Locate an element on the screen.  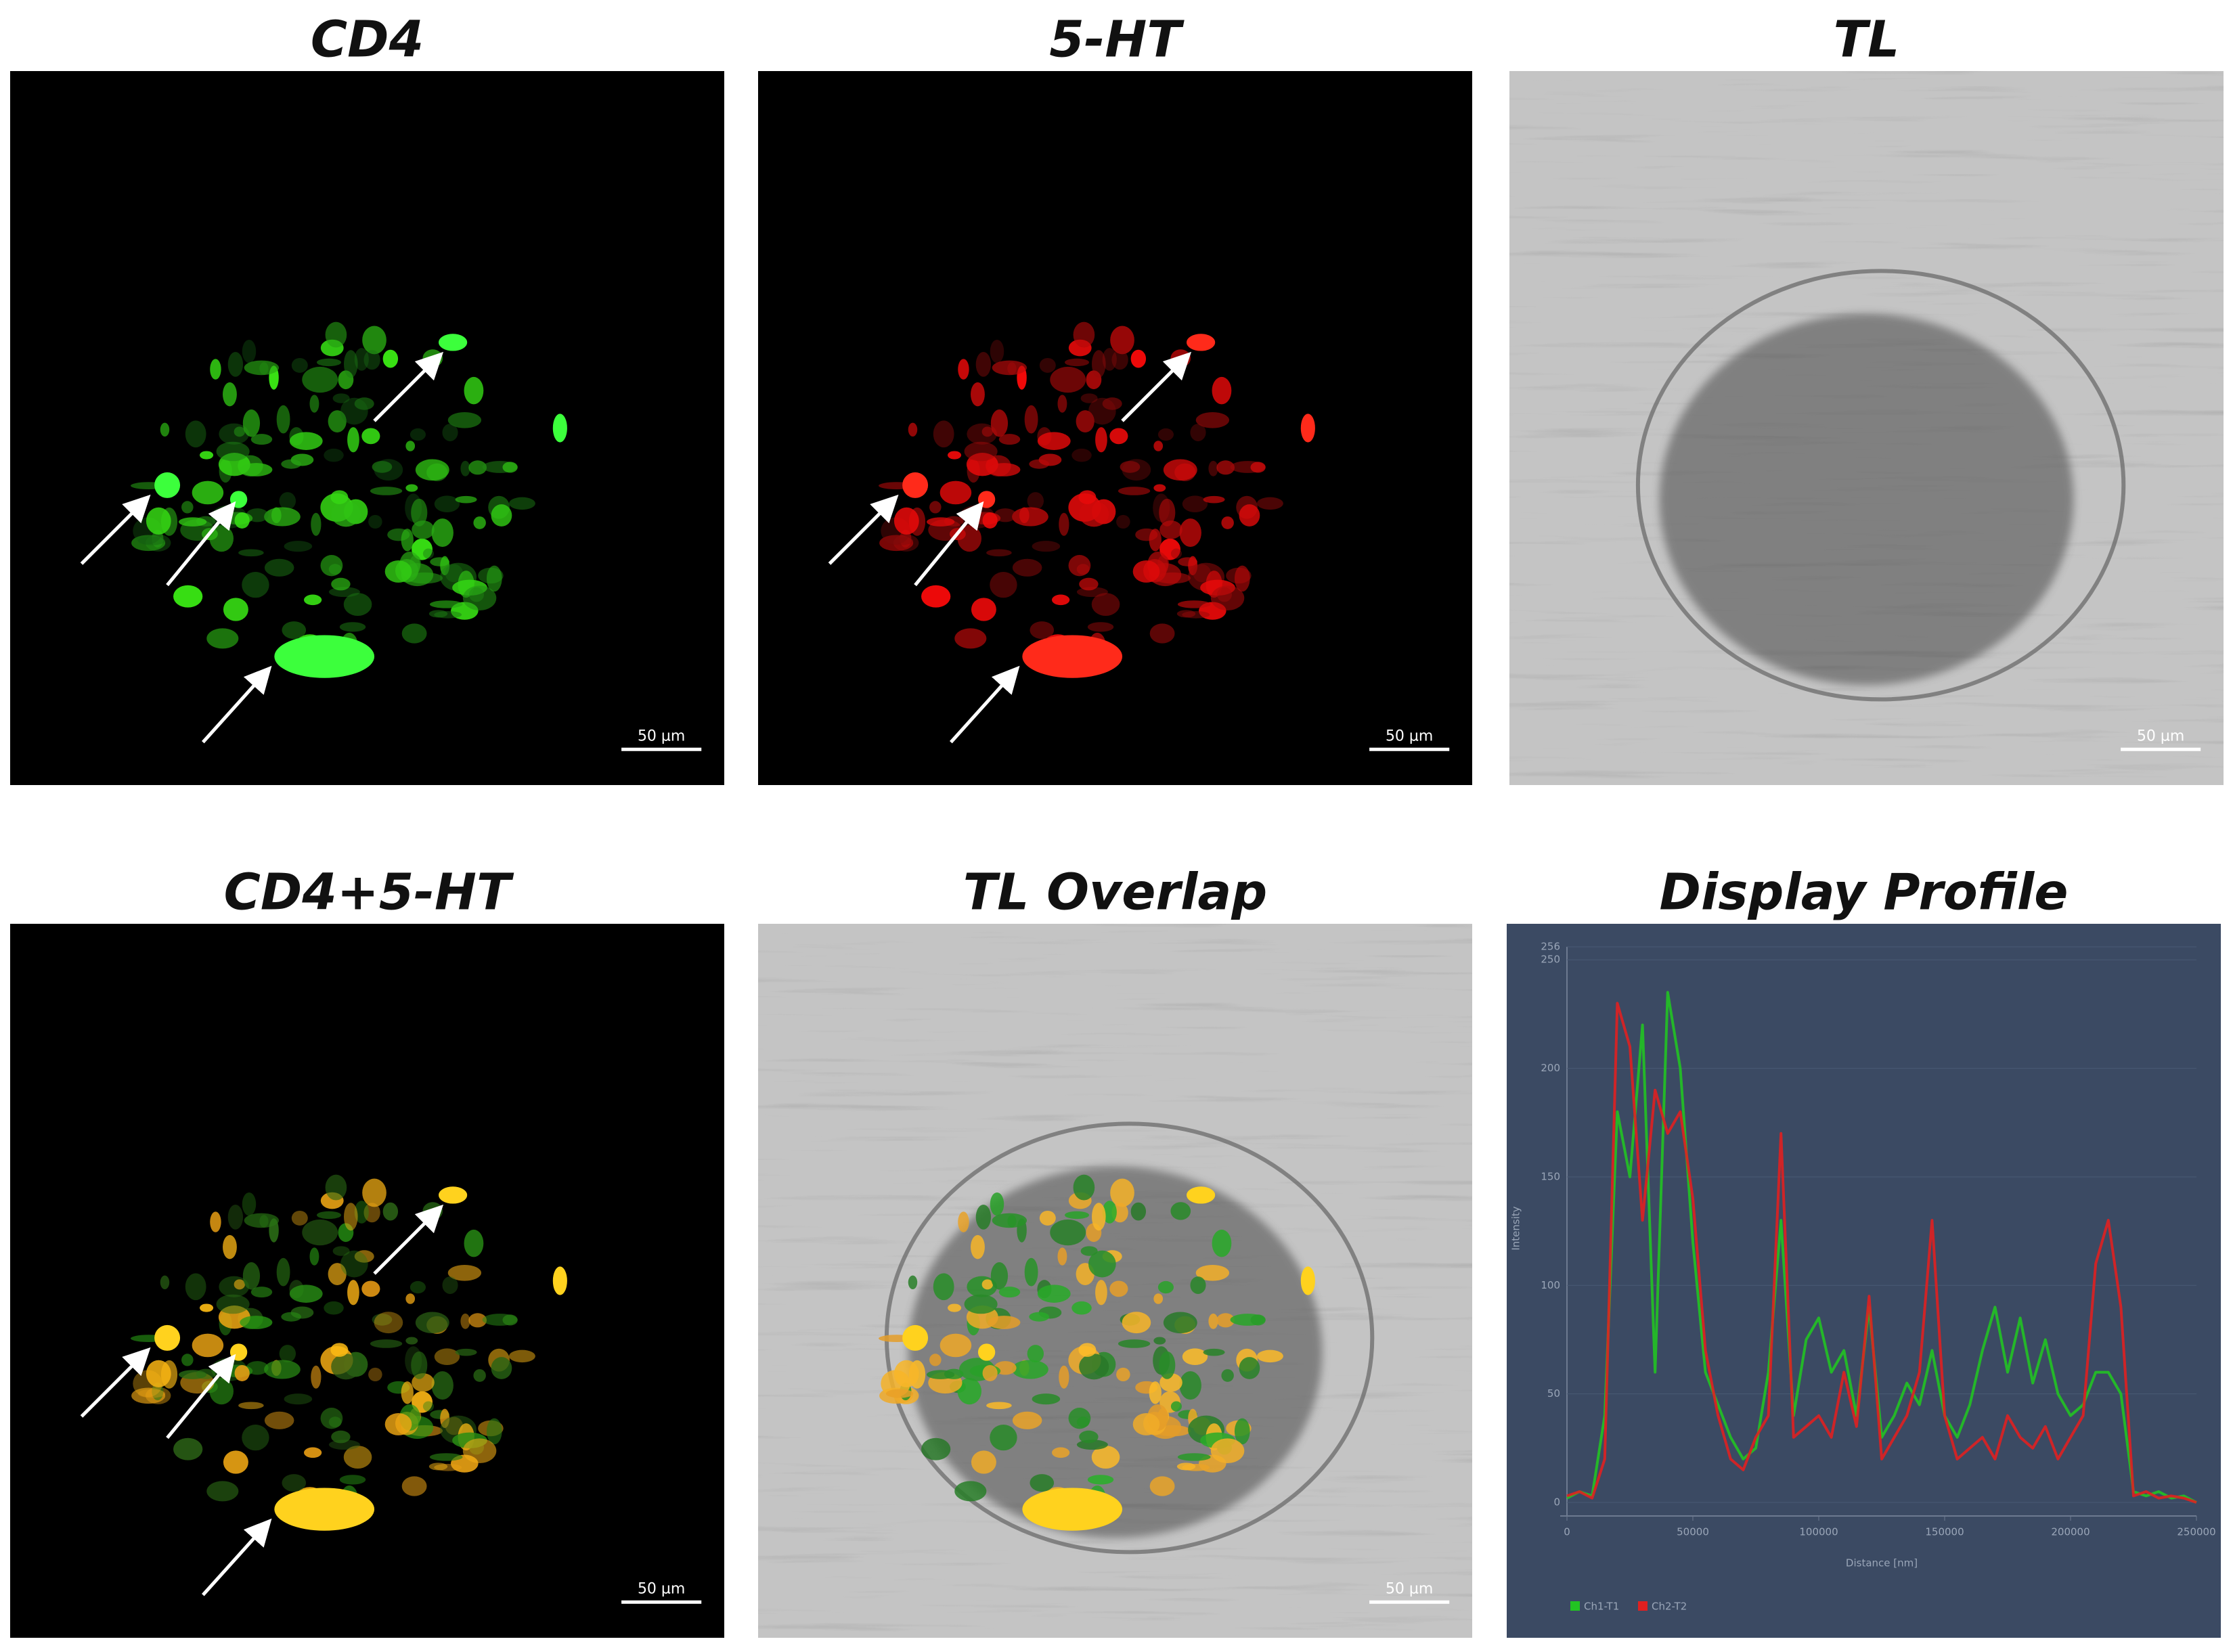
y-tick-label: 100 is located at coordinates (1550, 1285).